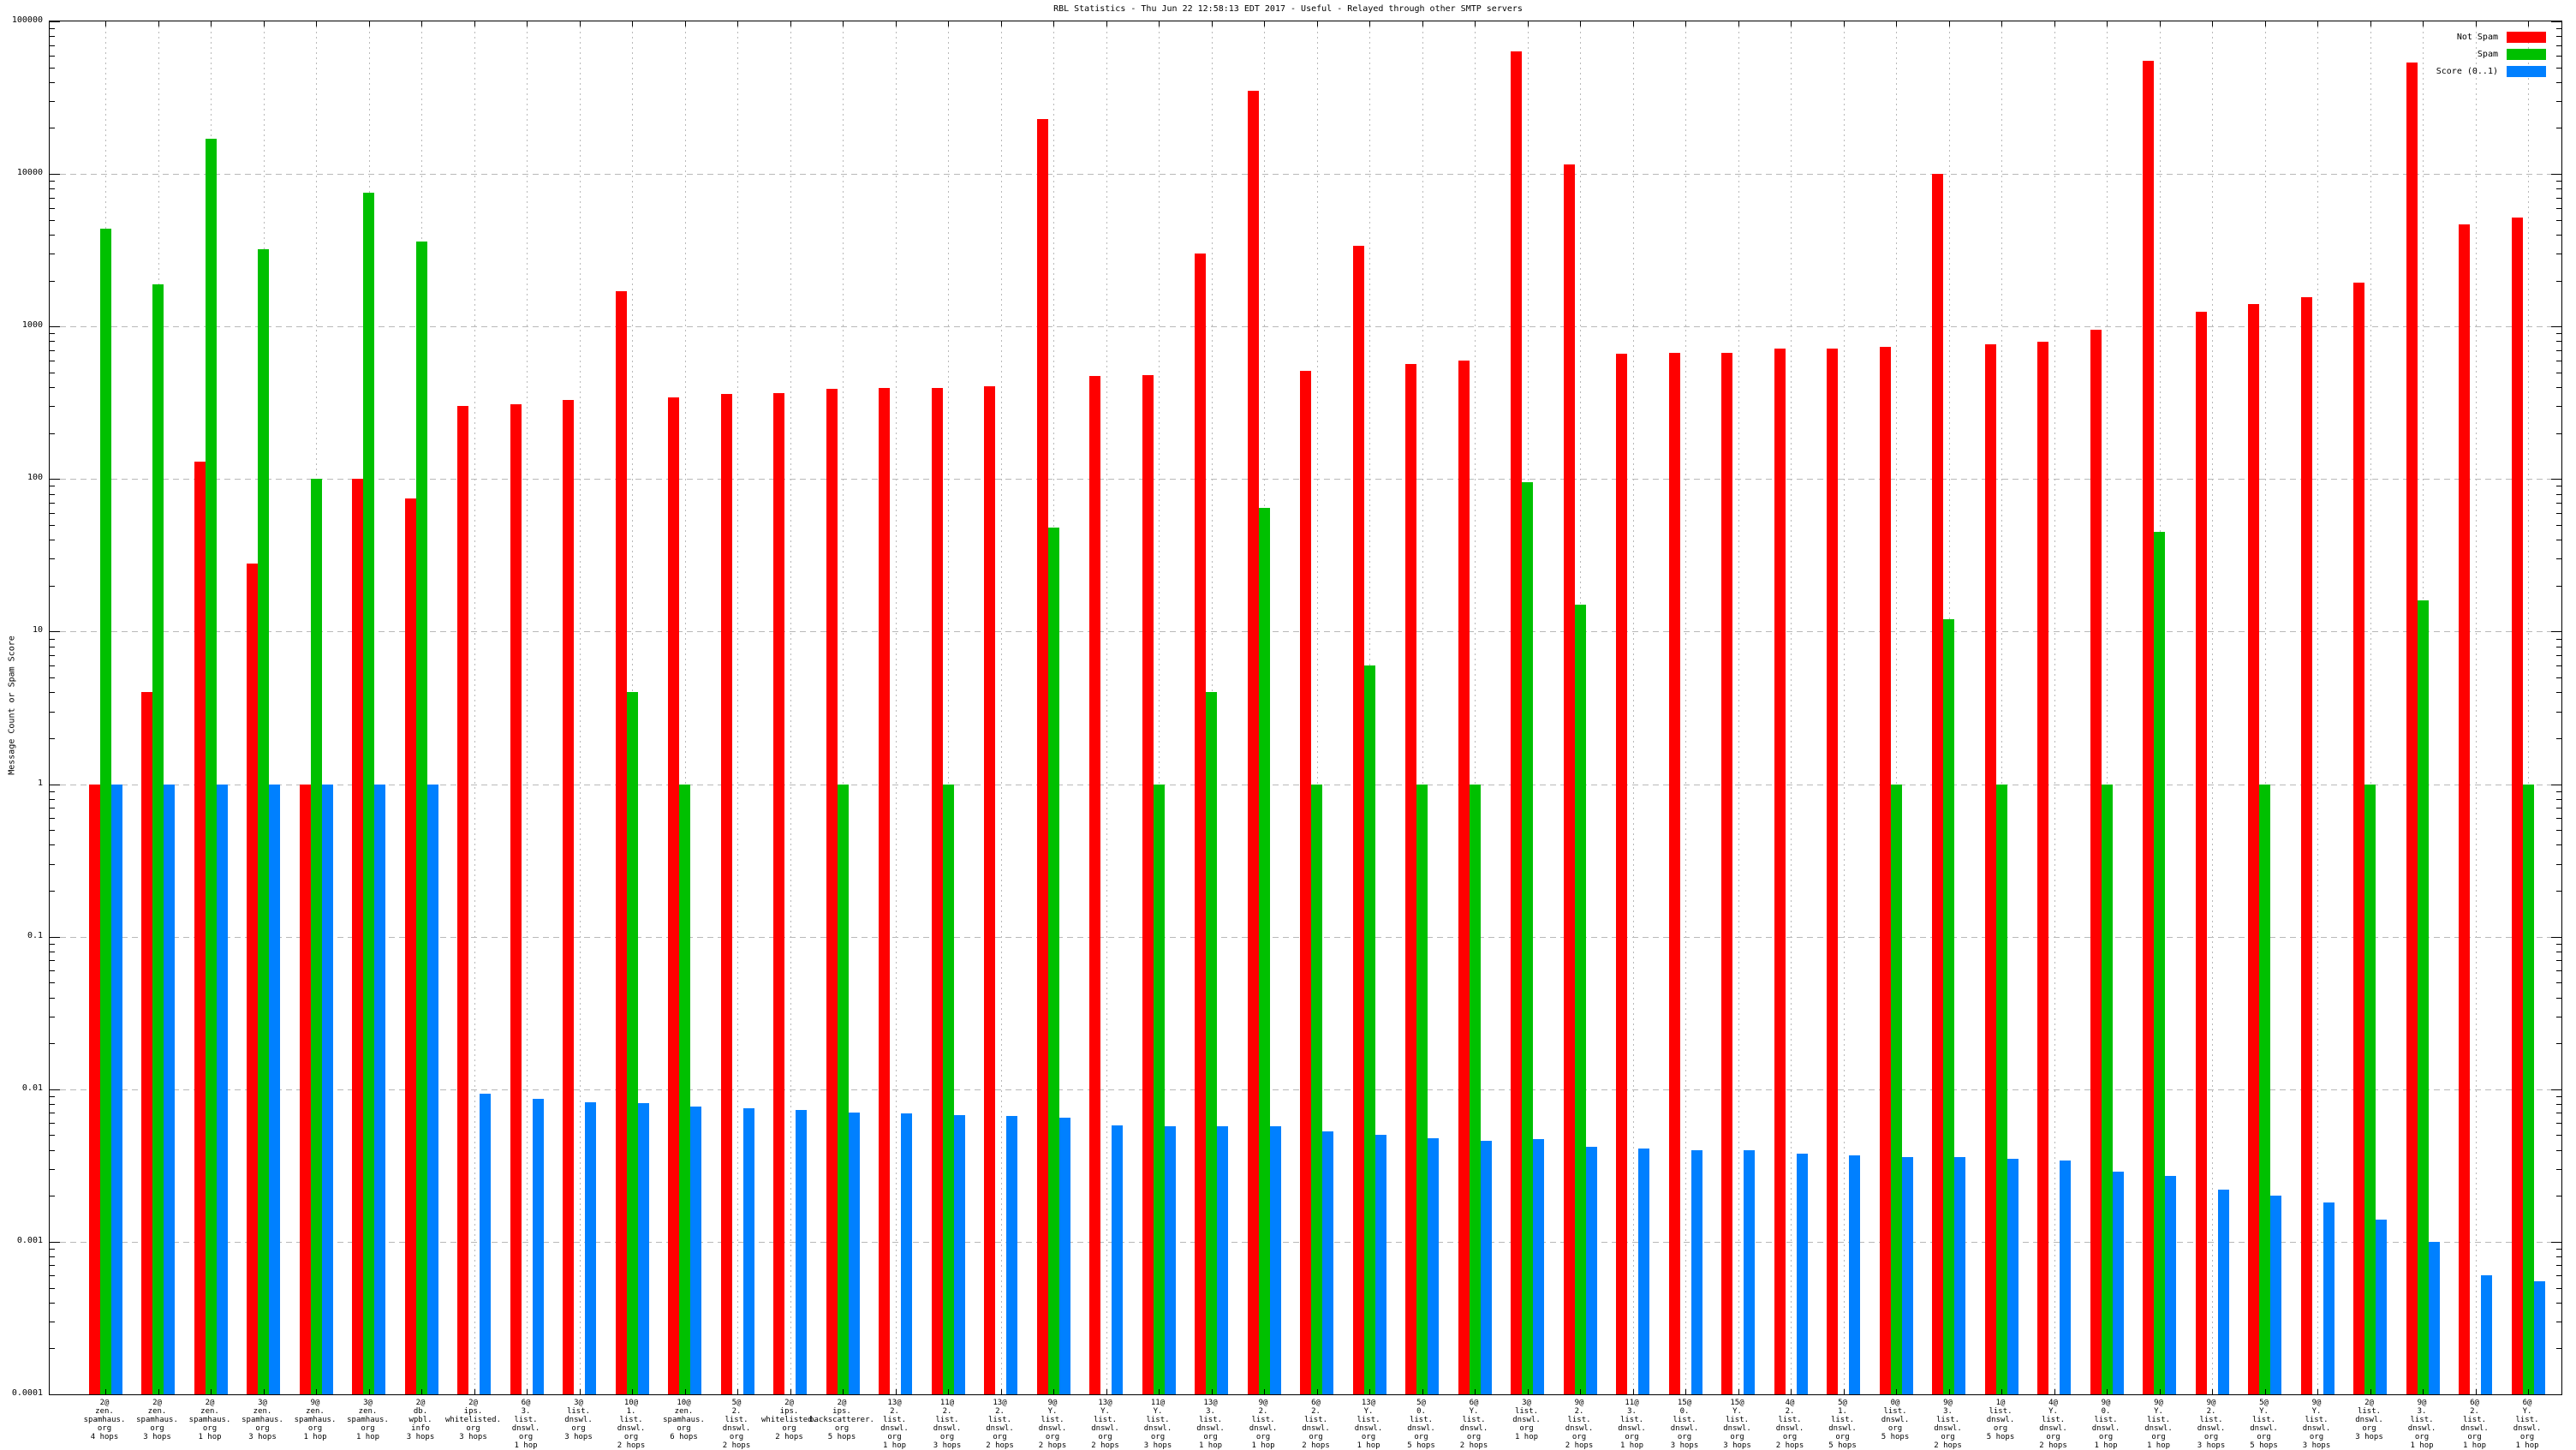  What do you see at coordinates (2369, 1420) in the screenshot?
I see `x-group-label: 2@ list. dnswl. org 3 hops` at bounding box center [2369, 1420].